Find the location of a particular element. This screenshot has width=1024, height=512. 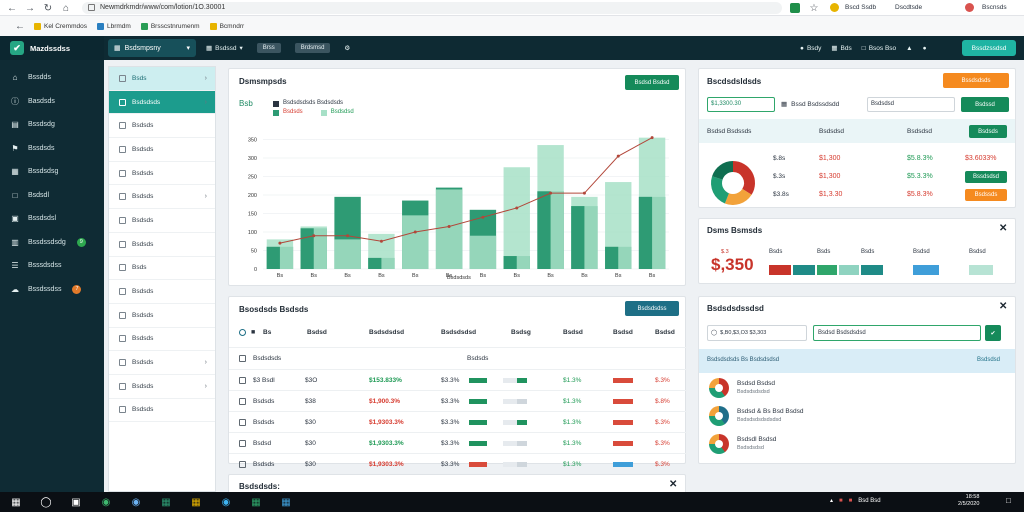

bookmark-2: Lbrmdm is located at coordinates (113, 26).